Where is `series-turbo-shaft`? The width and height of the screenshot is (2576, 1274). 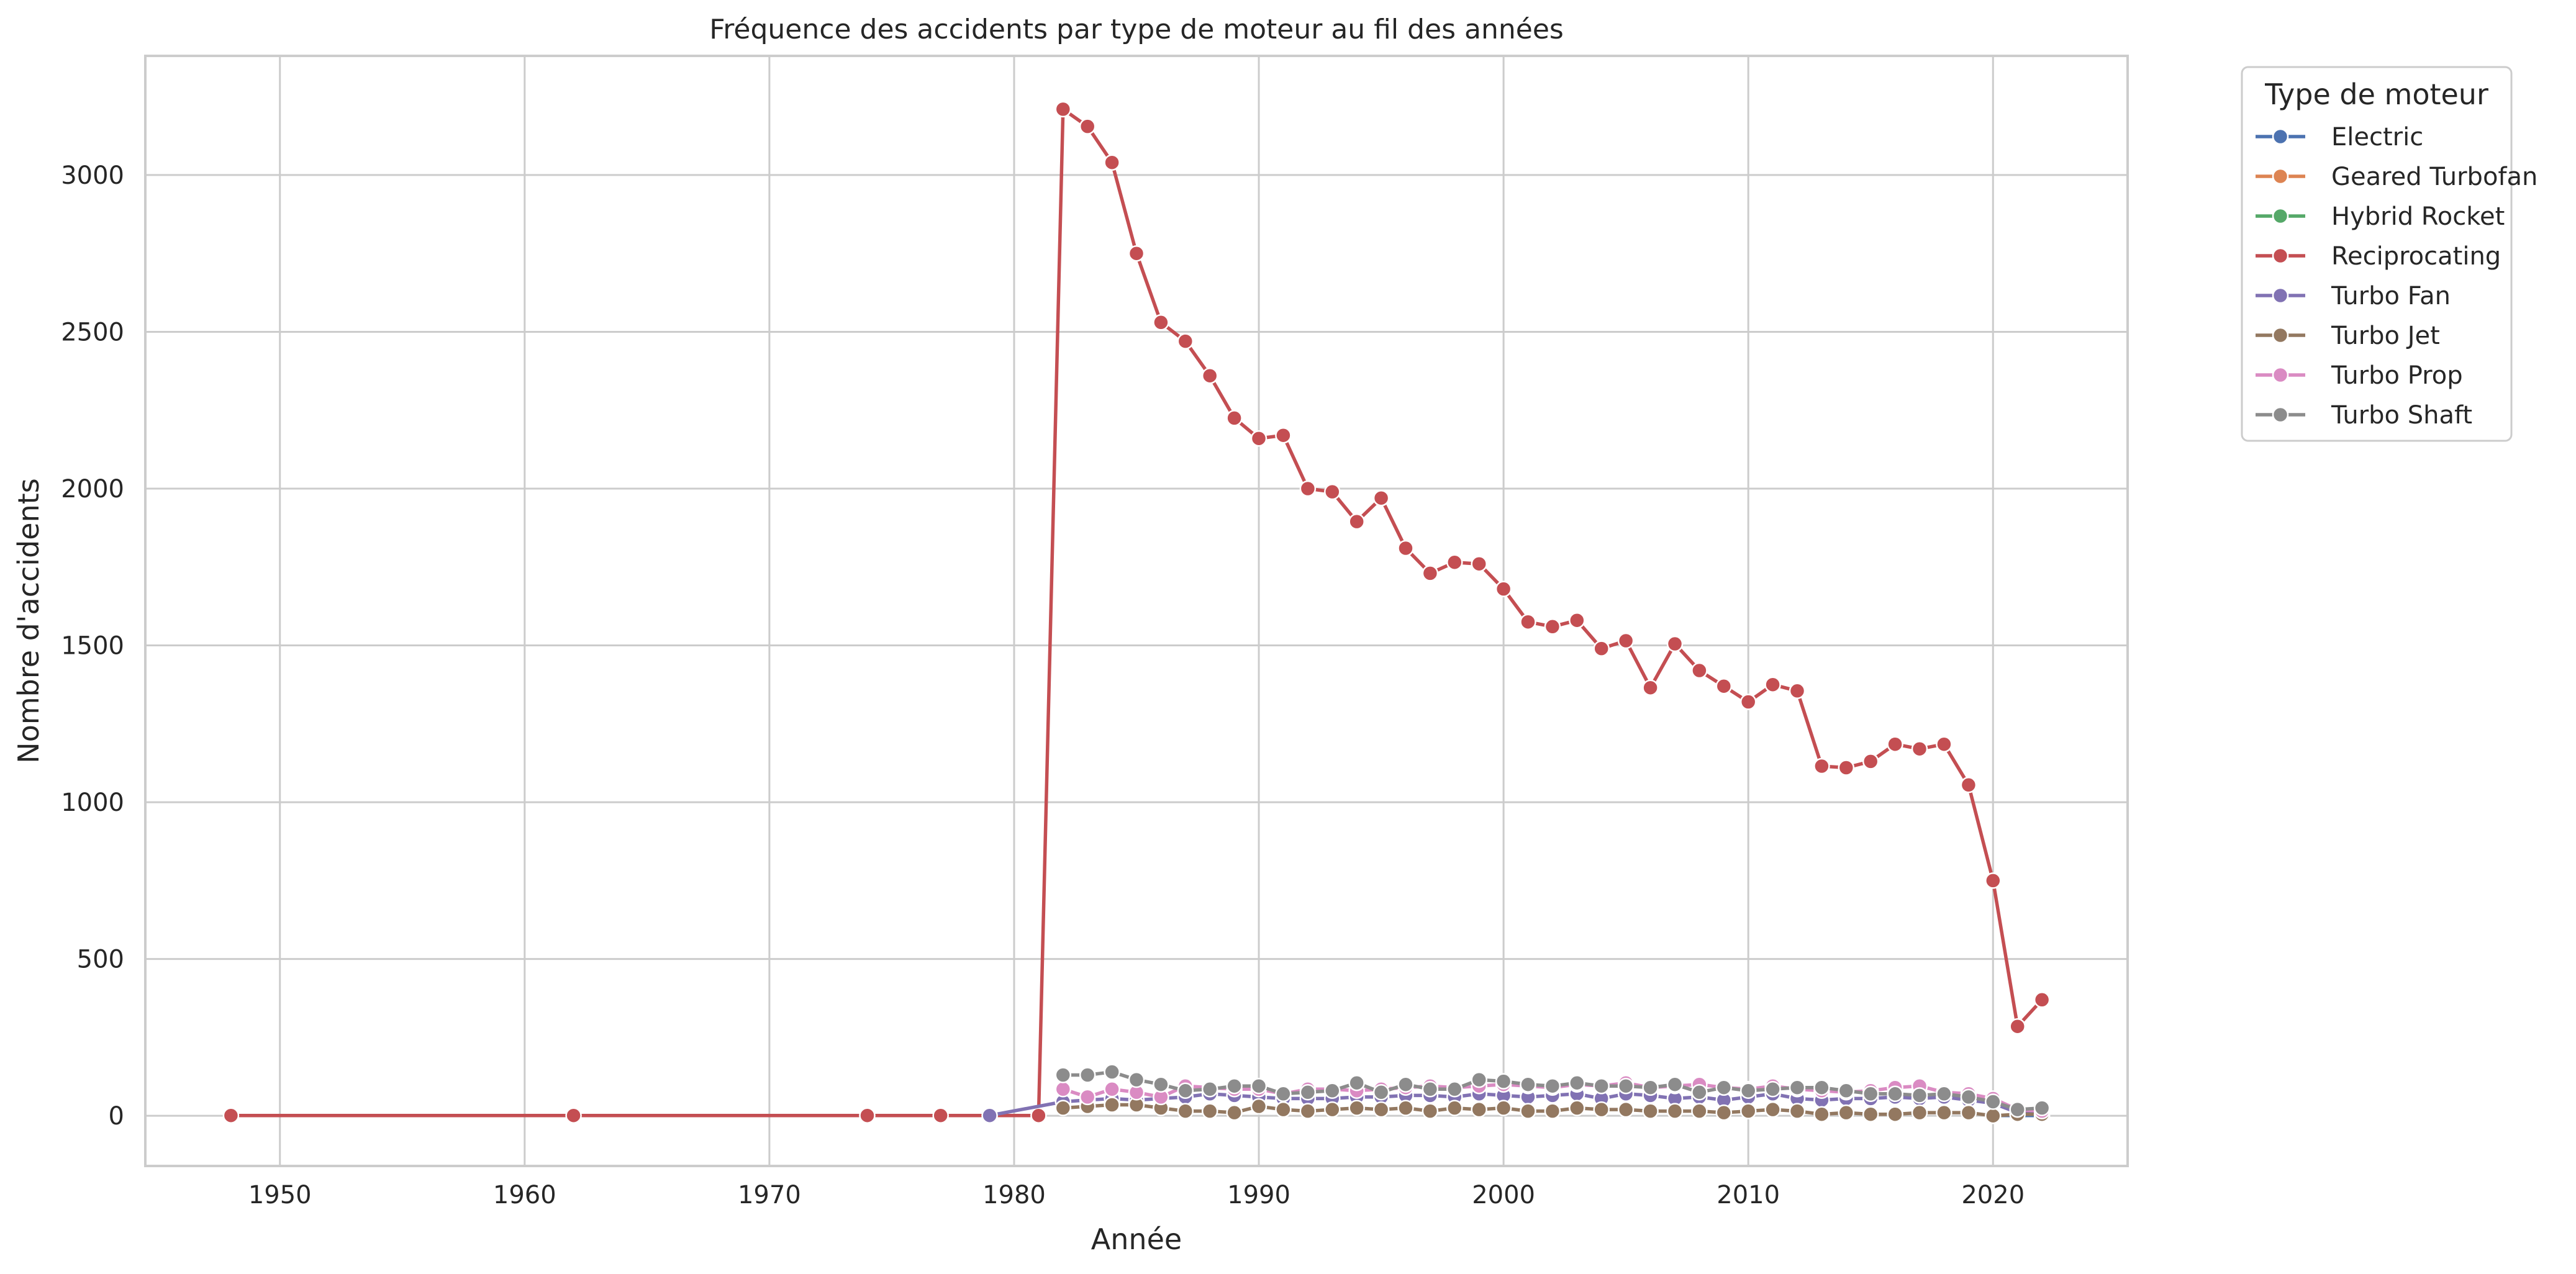 series-turbo-shaft is located at coordinates (1552, 1091).